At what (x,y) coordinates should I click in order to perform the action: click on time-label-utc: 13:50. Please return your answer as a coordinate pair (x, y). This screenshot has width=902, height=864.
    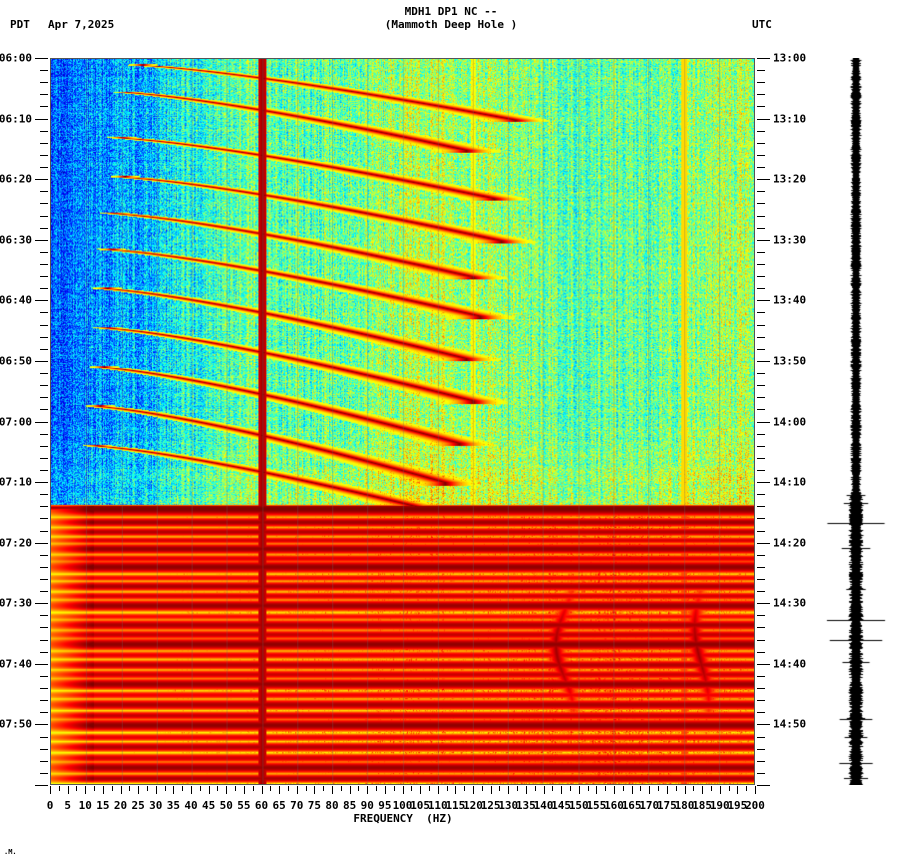
    Looking at the image, I should click on (790, 361).